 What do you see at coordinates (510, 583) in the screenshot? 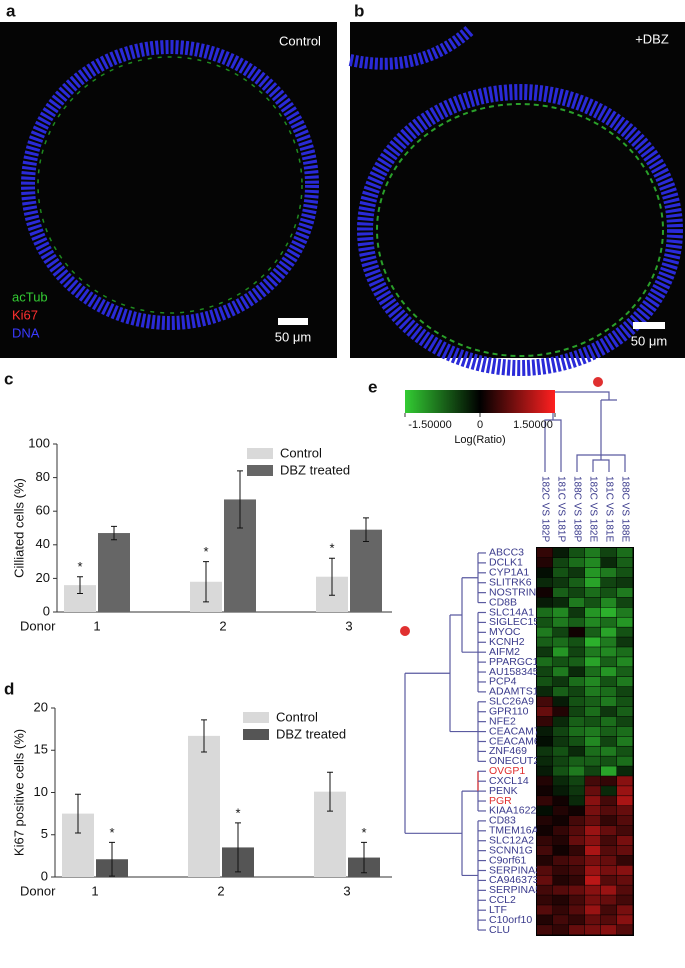
I see `gene-label: SLITRK6` at bounding box center [510, 583].